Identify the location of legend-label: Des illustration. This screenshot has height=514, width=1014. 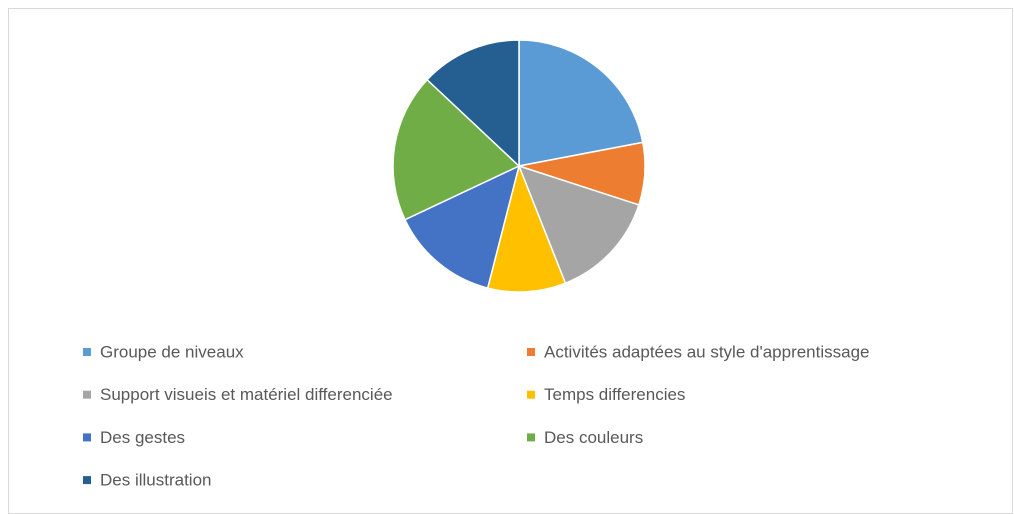
(156, 480).